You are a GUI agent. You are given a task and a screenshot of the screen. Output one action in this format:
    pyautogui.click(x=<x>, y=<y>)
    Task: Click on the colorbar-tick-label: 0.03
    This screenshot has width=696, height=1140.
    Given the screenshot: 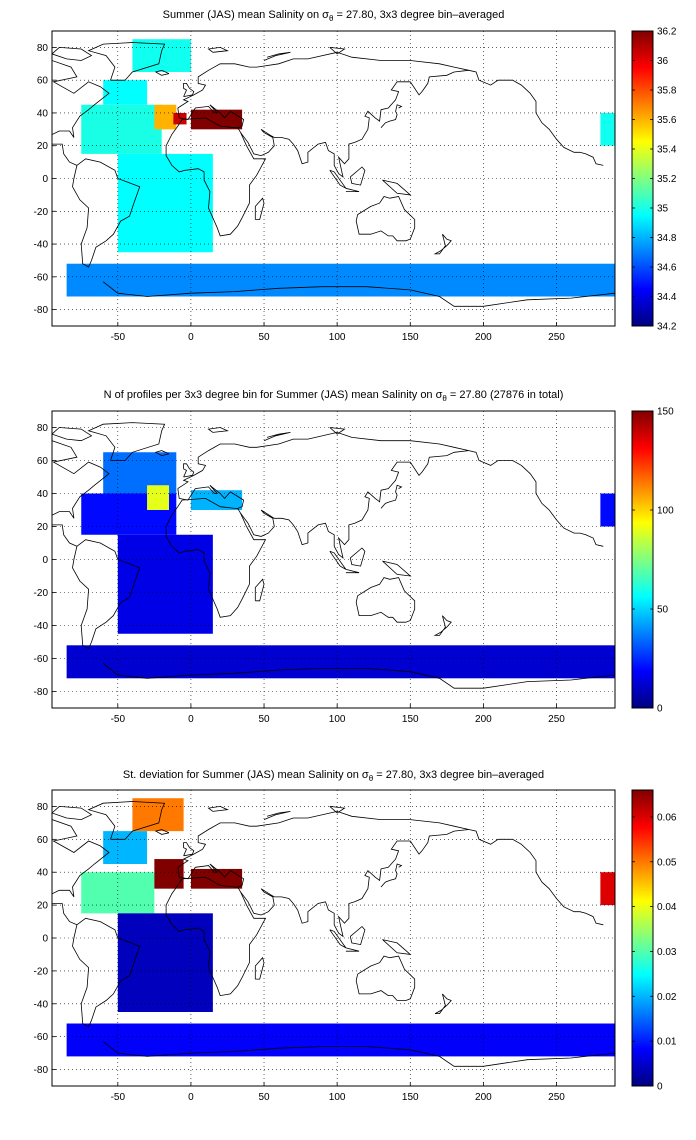 What is the action you would take?
    pyautogui.click(x=667, y=952)
    